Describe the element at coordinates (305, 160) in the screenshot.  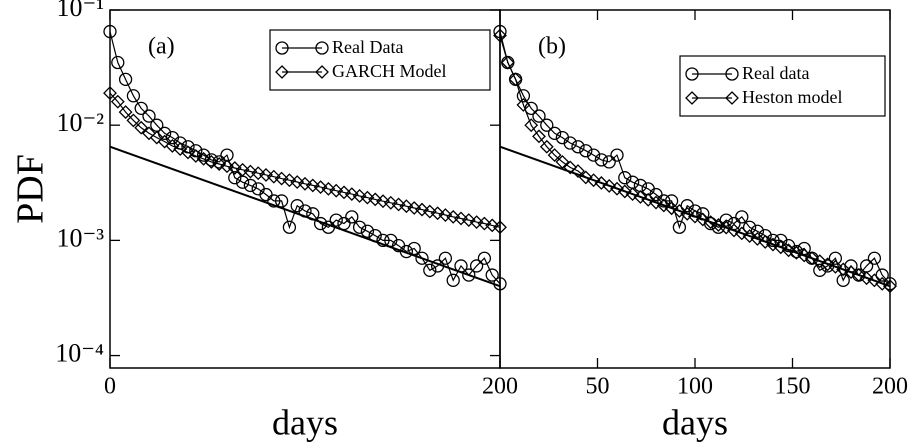
I see `series-line` at that location.